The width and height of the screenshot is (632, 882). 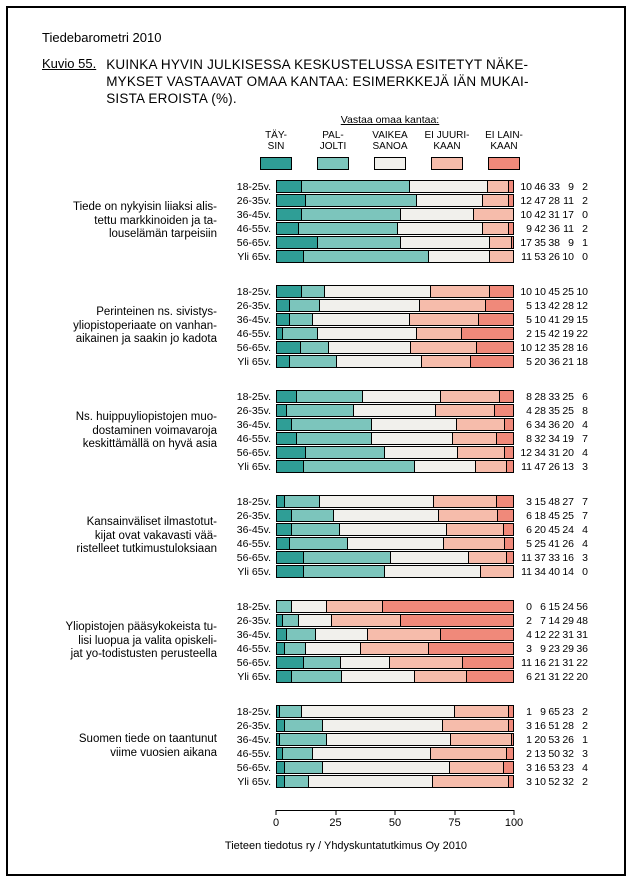 I want to click on value-labels: 6 34 36 20 4, so click(x=553, y=425).